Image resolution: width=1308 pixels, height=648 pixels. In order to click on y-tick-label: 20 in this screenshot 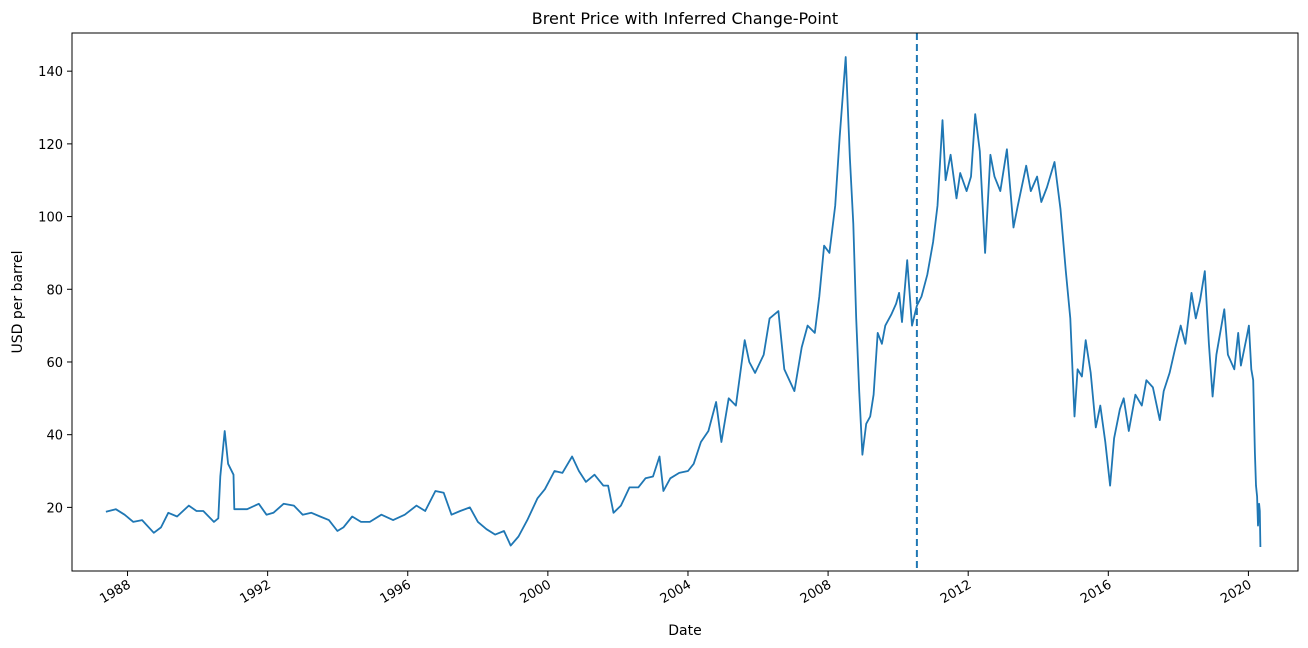, I will do `click(54, 508)`.